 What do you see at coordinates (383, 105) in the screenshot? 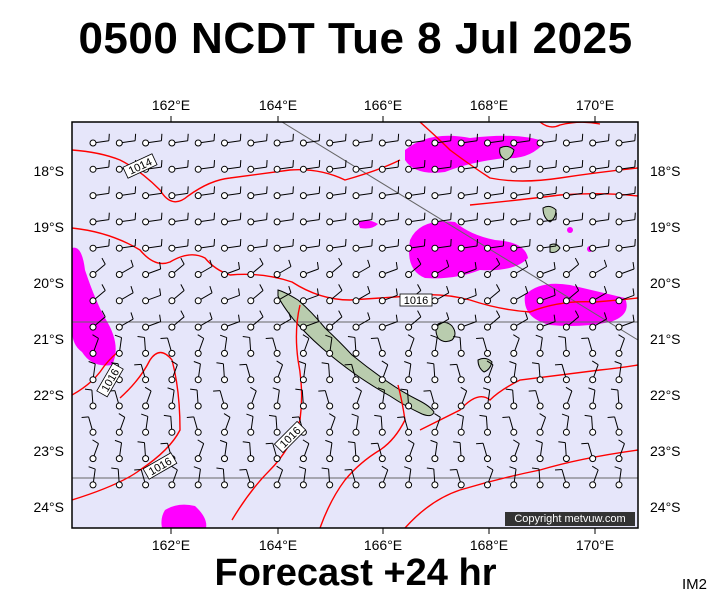
I see `lon-labels-top: 162°E 164°E 166°E 168°E 170°E` at bounding box center [383, 105].